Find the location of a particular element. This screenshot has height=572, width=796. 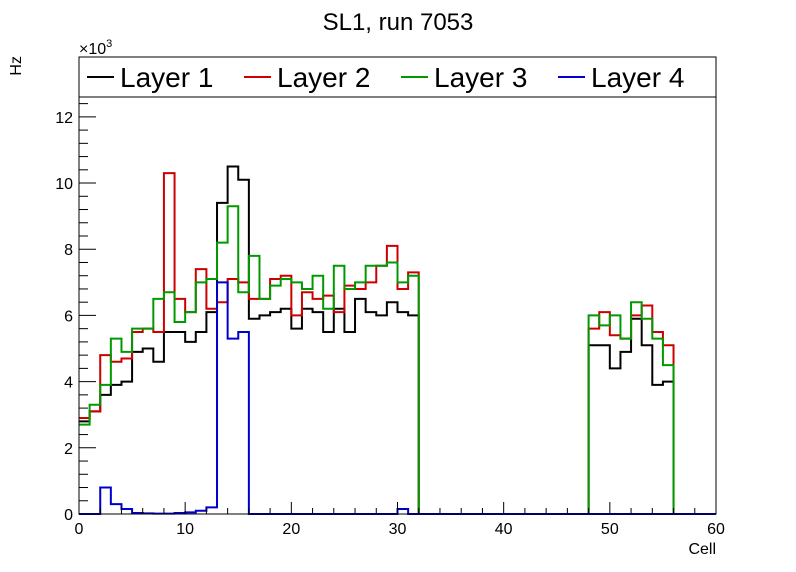

x-axis-label: Cell is located at coordinates (702, 549).